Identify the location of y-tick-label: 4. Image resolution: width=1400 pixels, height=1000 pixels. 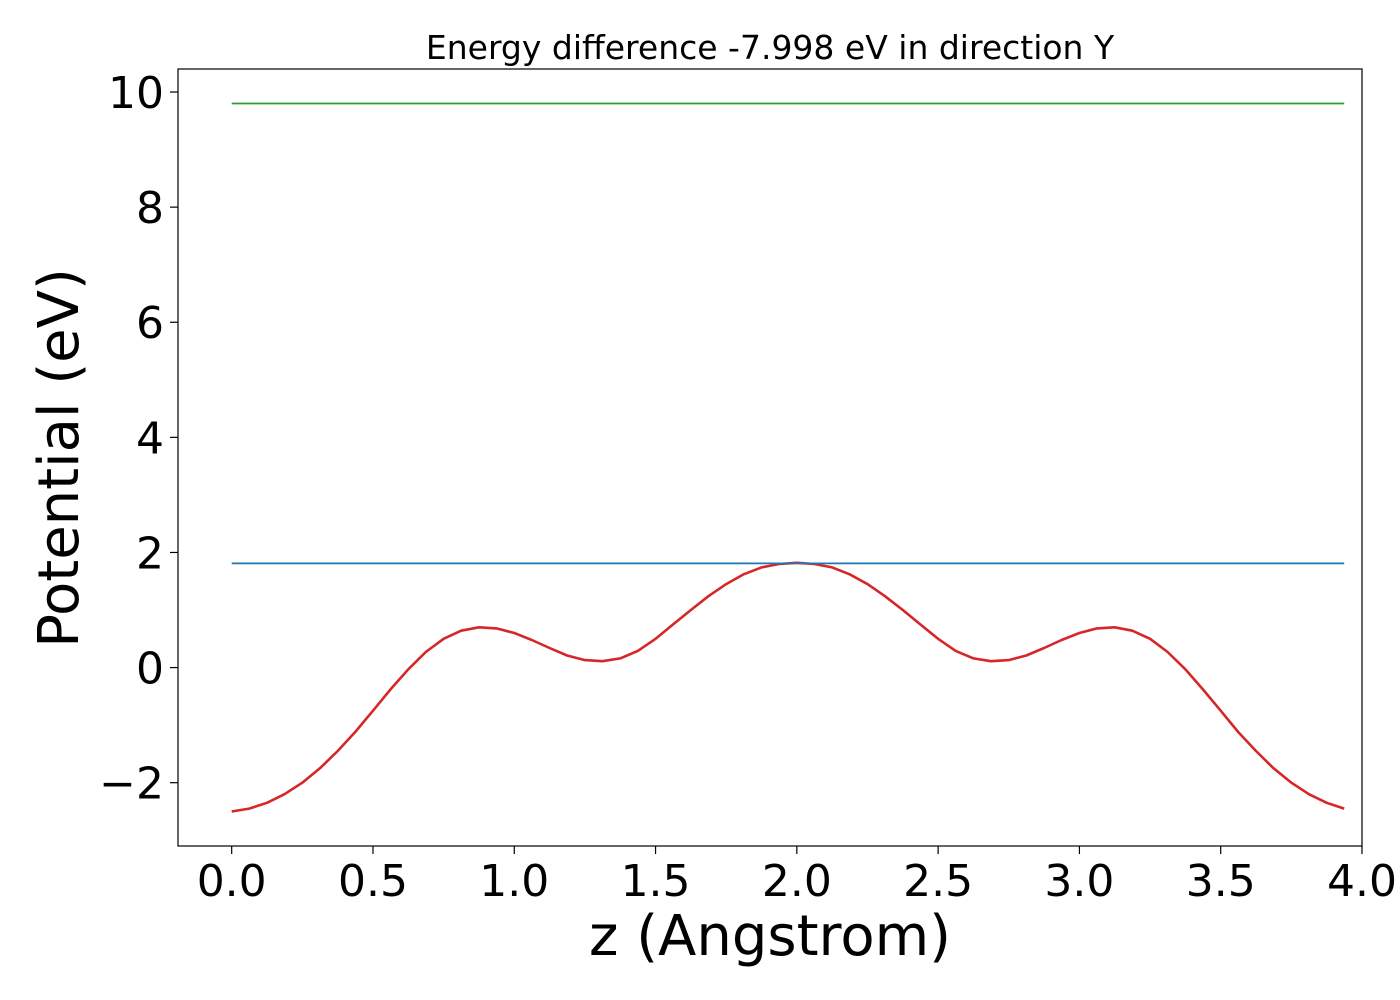
(150, 438).